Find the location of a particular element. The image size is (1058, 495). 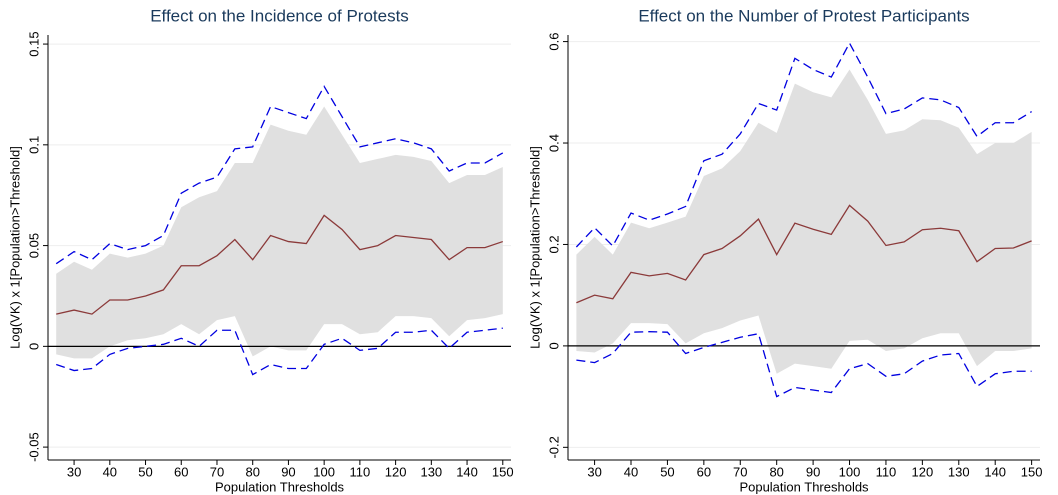

y-tick-label: 0.4 is located at coordinates (553, 143).